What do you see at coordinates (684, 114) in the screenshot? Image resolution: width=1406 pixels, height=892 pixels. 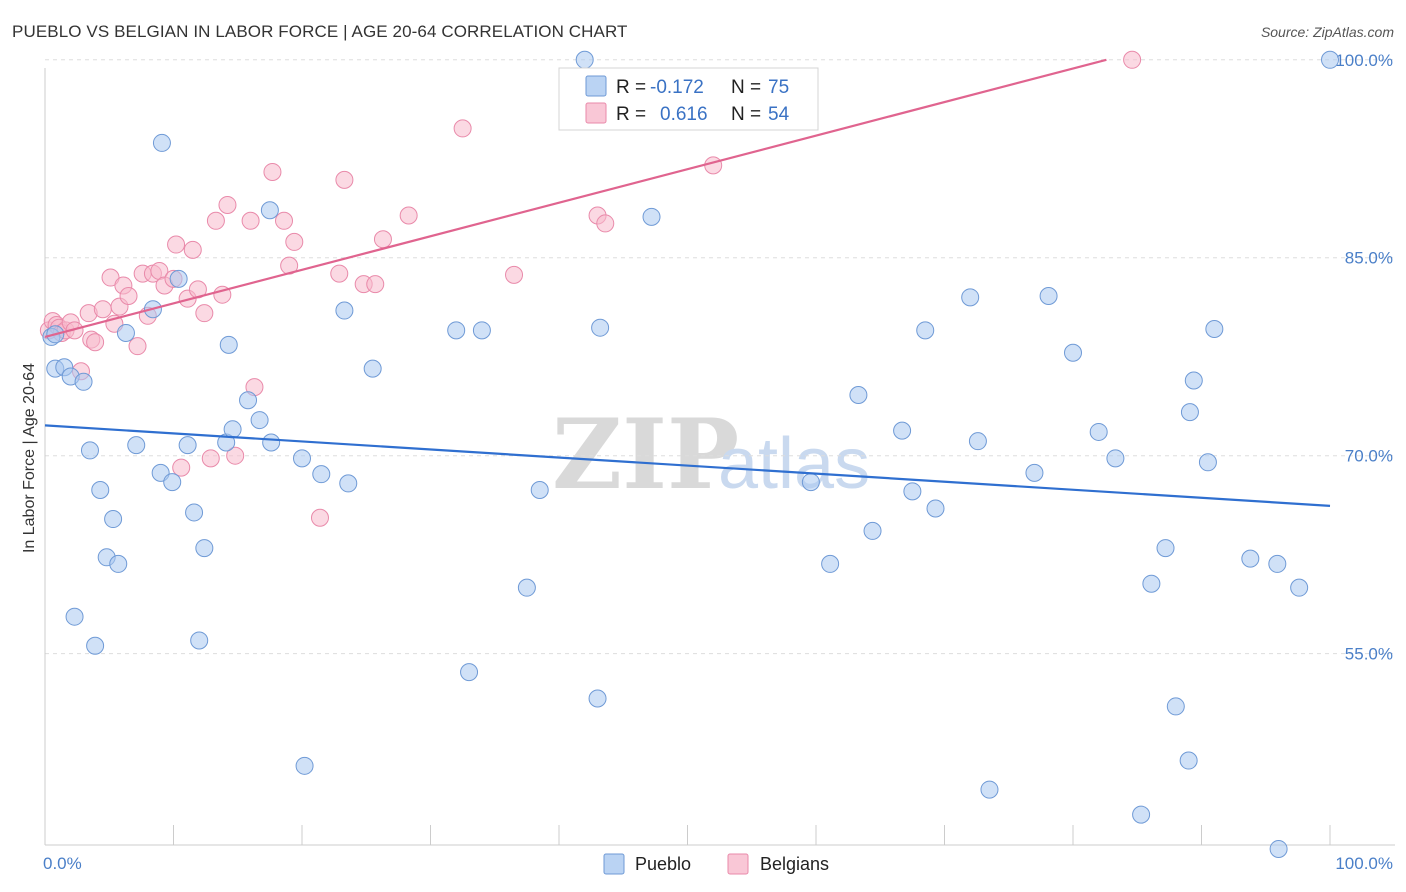 I see `legend-r-value-belgians: 0.616` at bounding box center [684, 114].